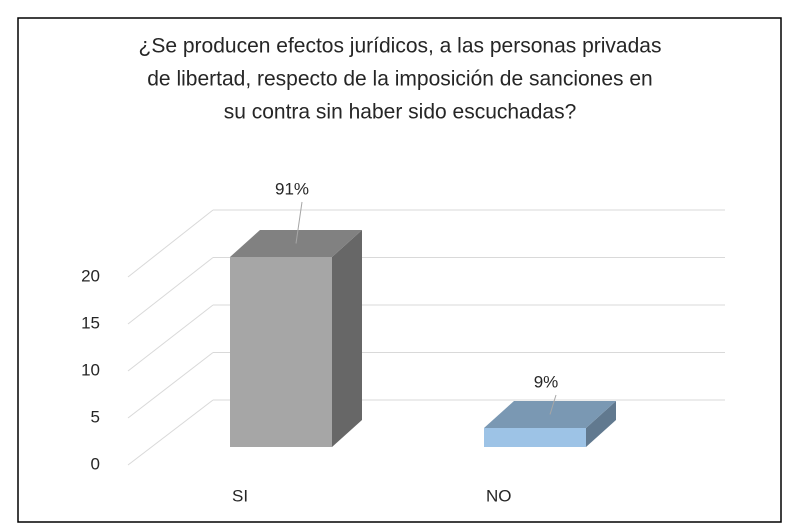 The width and height of the screenshot is (800, 524). What do you see at coordinates (90, 369) in the screenshot?
I see `y-tick-label: 10` at bounding box center [90, 369].